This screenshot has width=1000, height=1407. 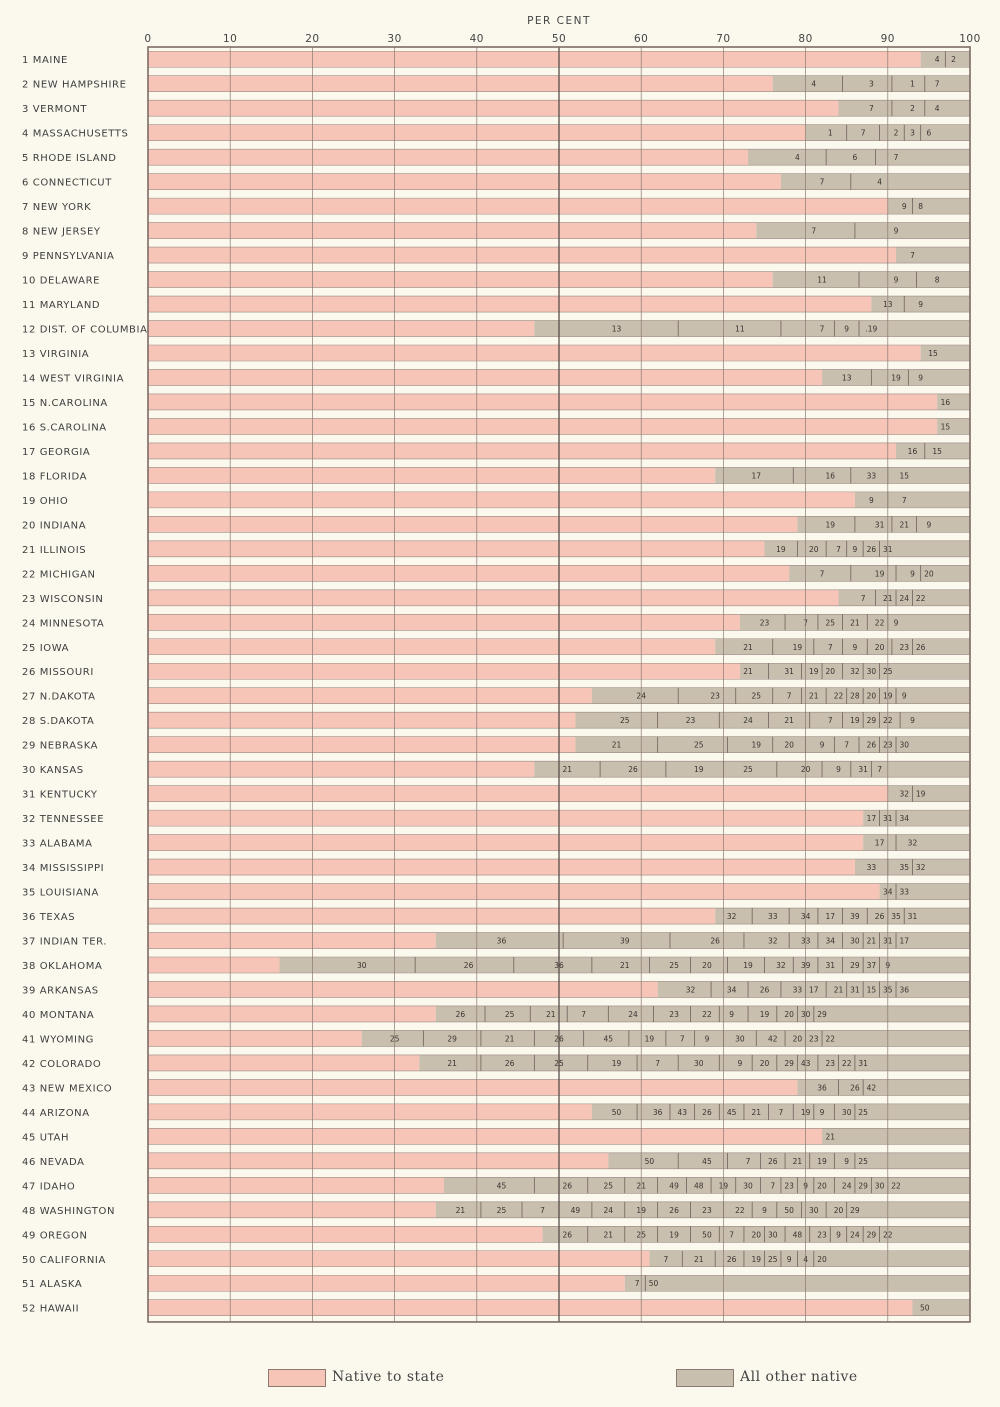 What do you see at coordinates (641, 39) in the screenshot?
I see `x-tick-label-60: 60` at bounding box center [641, 39].